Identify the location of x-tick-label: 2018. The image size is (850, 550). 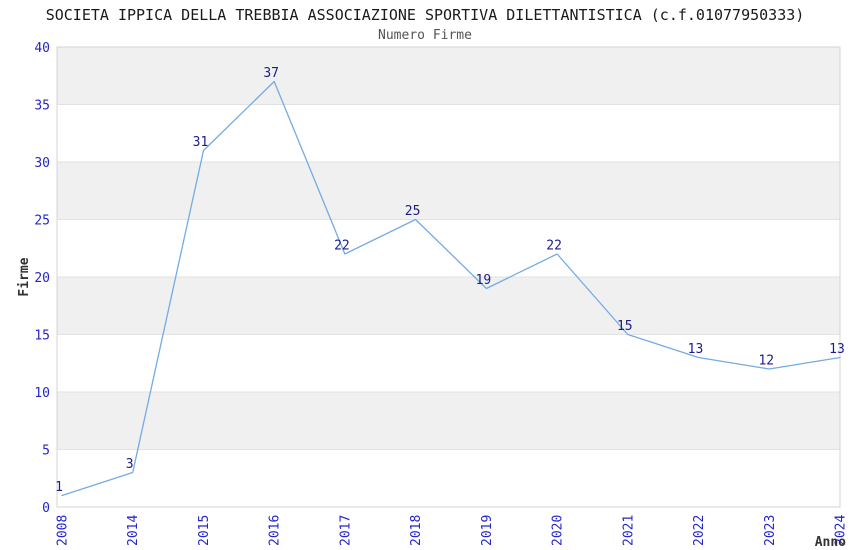
(416, 530).